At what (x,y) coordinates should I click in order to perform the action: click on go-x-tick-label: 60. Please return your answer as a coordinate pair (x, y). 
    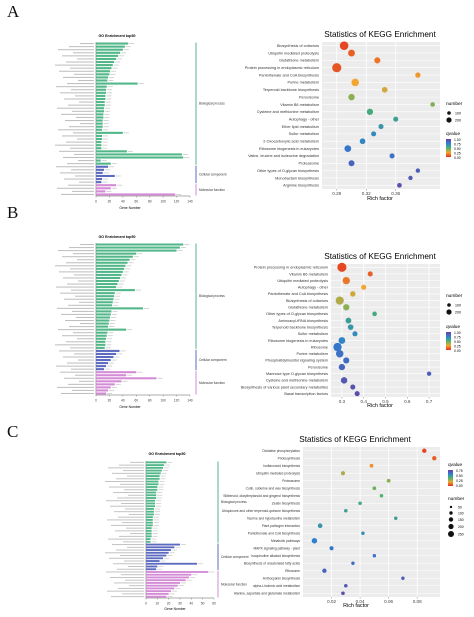
    Looking at the image, I should click on (214, 604).